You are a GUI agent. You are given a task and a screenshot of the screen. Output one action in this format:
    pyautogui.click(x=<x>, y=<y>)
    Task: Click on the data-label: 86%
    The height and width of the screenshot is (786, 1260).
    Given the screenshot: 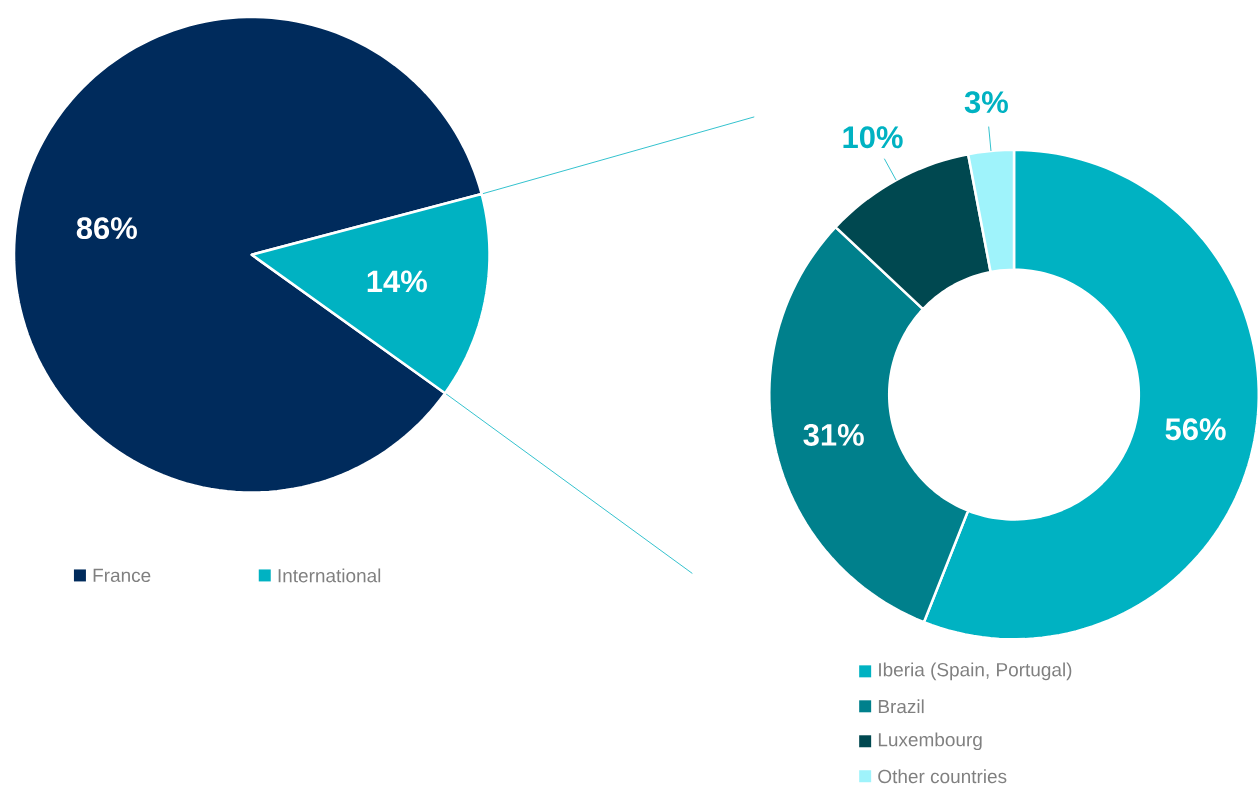 What is the action you would take?
    pyautogui.click(x=106, y=228)
    